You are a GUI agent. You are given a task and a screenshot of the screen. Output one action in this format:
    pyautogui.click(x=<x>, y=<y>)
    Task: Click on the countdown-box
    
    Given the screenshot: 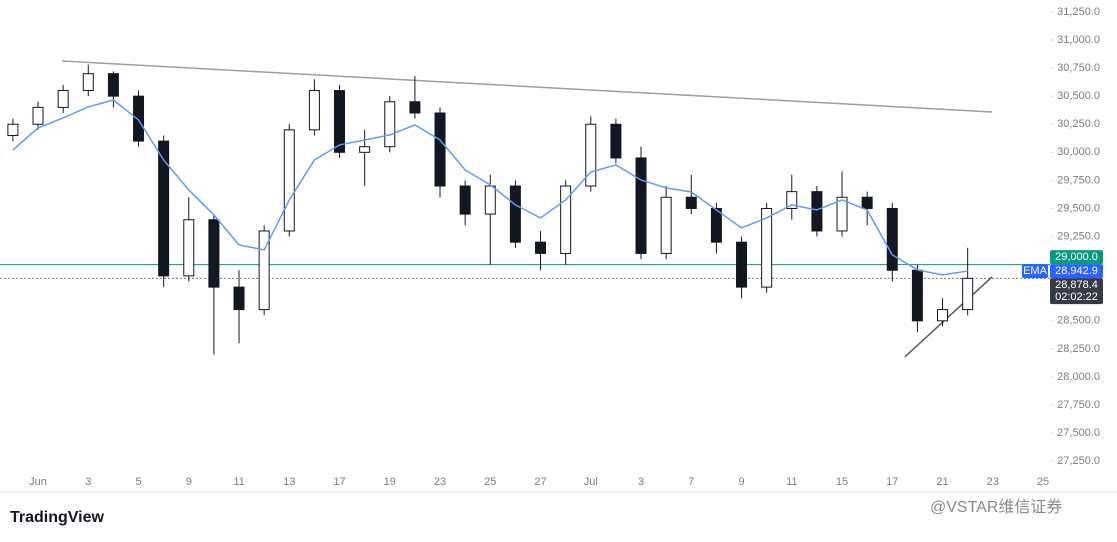 What is the action you would take?
    pyautogui.click(x=1076, y=297)
    